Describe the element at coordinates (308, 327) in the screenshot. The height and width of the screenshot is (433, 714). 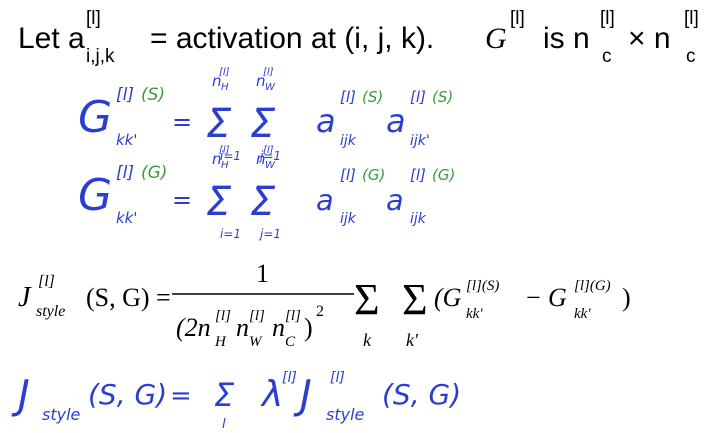
I see `d-close: )` at that location.